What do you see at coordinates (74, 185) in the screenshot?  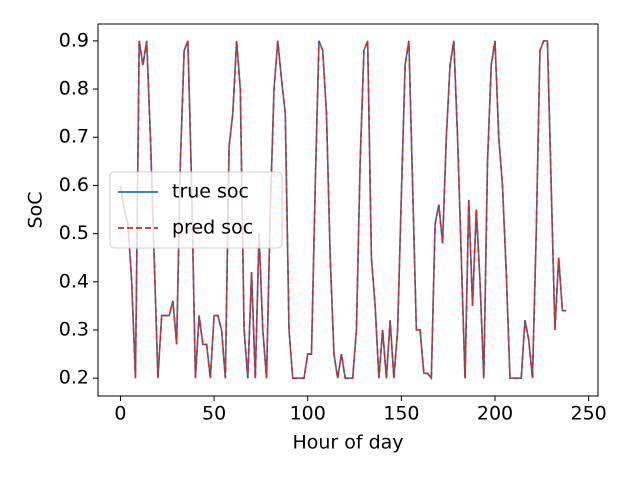 I see `y-tick-label: 0.6` at bounding box center [74, 185].